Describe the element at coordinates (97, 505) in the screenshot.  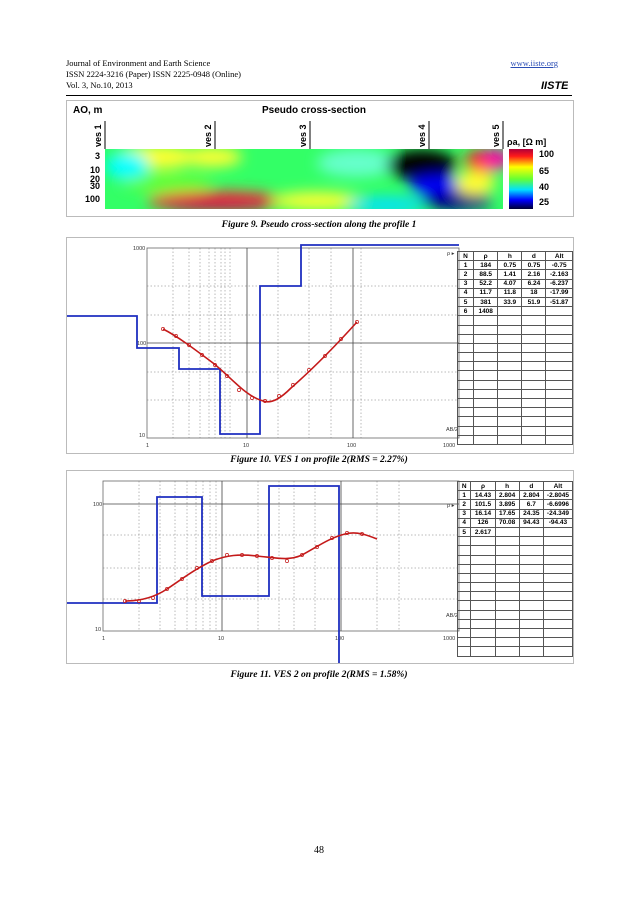
I see `ves2-ytick-100: 100` at that location.